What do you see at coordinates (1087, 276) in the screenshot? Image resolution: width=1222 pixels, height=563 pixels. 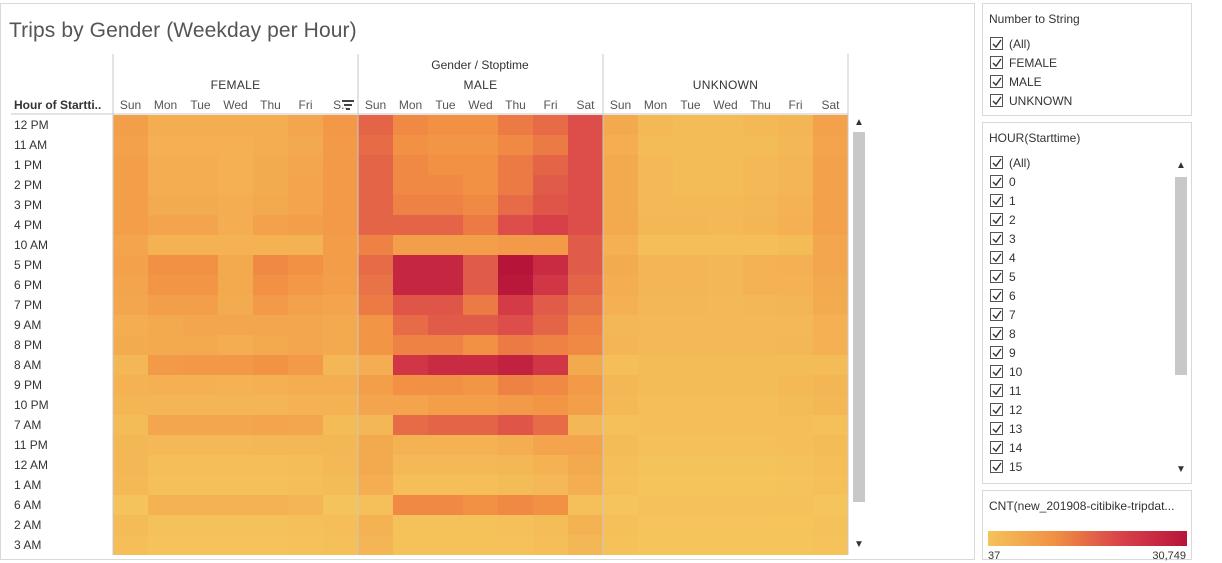 I see `hour-filter-item: 5` at bounding box center [1087, 276].